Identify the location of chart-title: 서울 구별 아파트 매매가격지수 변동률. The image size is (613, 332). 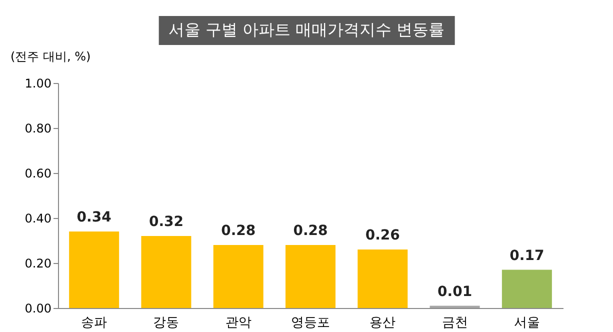
(306, 30).